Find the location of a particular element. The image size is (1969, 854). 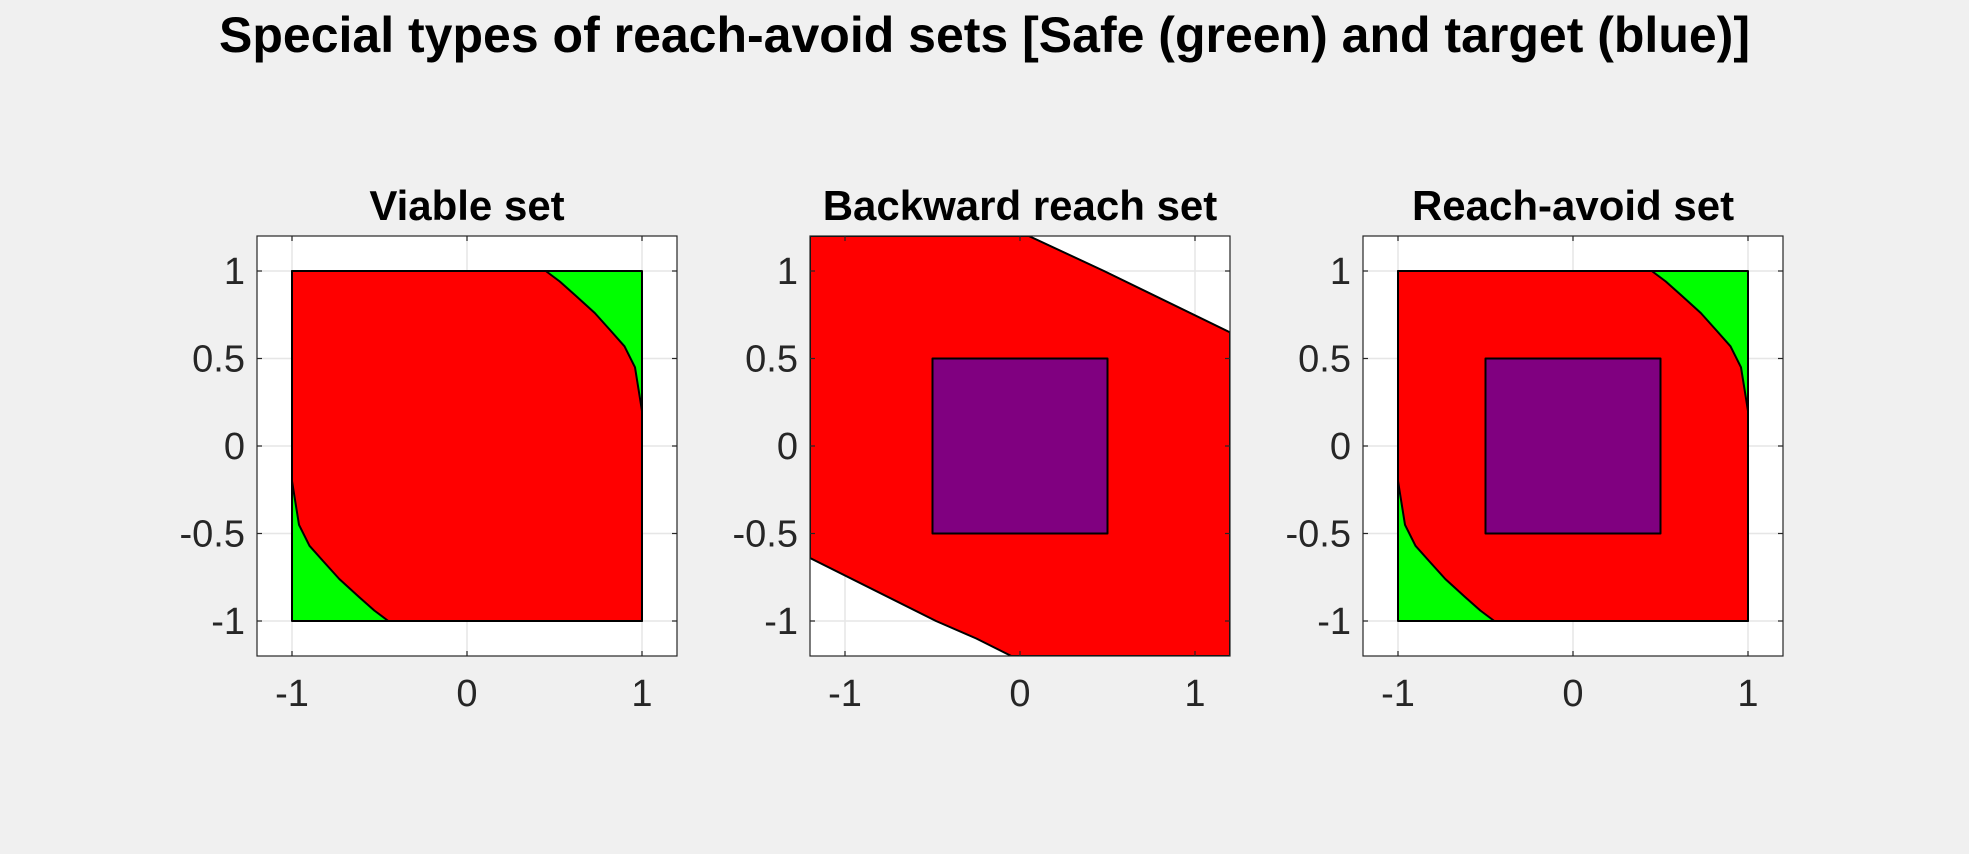

subplot-title: Viable set is located at coordinates (466, 205).